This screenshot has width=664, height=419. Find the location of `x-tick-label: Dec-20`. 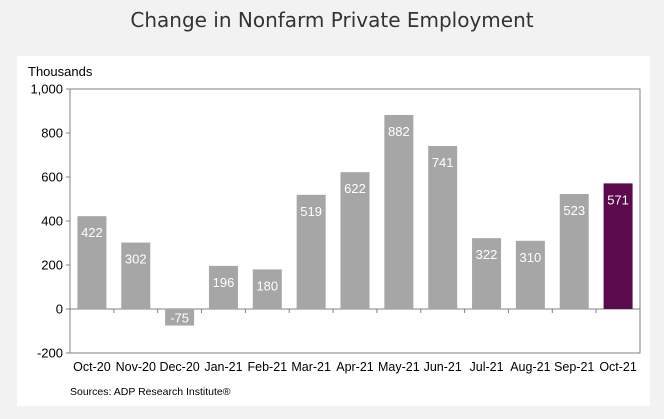

x-tick-label: Dec-20 is located at coordinates (179, 367).